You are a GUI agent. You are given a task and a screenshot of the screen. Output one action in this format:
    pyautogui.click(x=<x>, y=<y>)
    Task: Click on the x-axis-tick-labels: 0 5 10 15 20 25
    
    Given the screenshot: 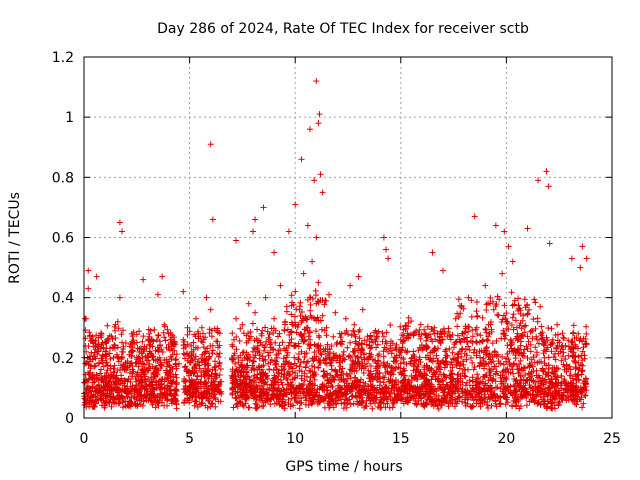 What is the action you would take?
    pyautogui.click(x=350, y=439)
    